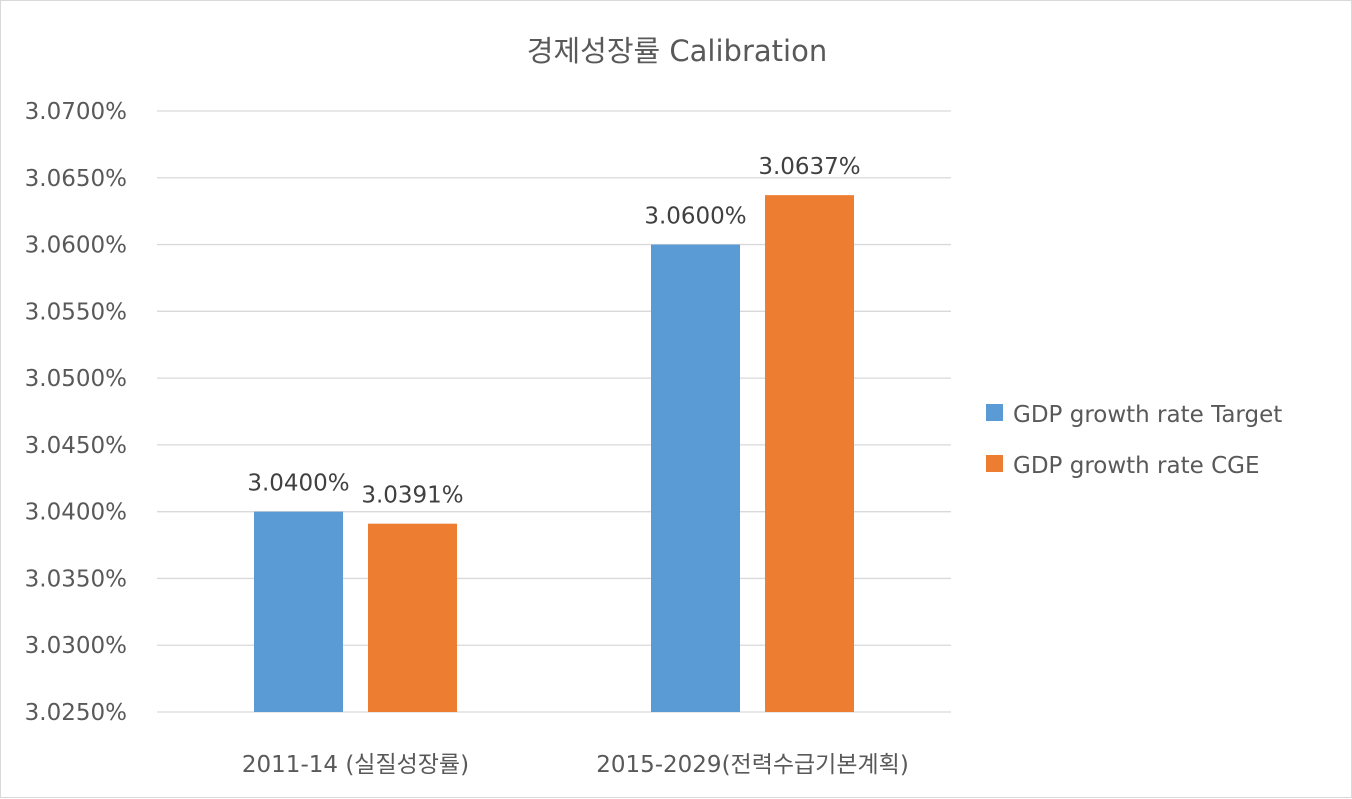 The height and width of the screenshot is (799, 1352). Describe the element at coordinates (1136, 466) in the screenshot. I see `legend-entry: GDP growth rate CGE` at that location.